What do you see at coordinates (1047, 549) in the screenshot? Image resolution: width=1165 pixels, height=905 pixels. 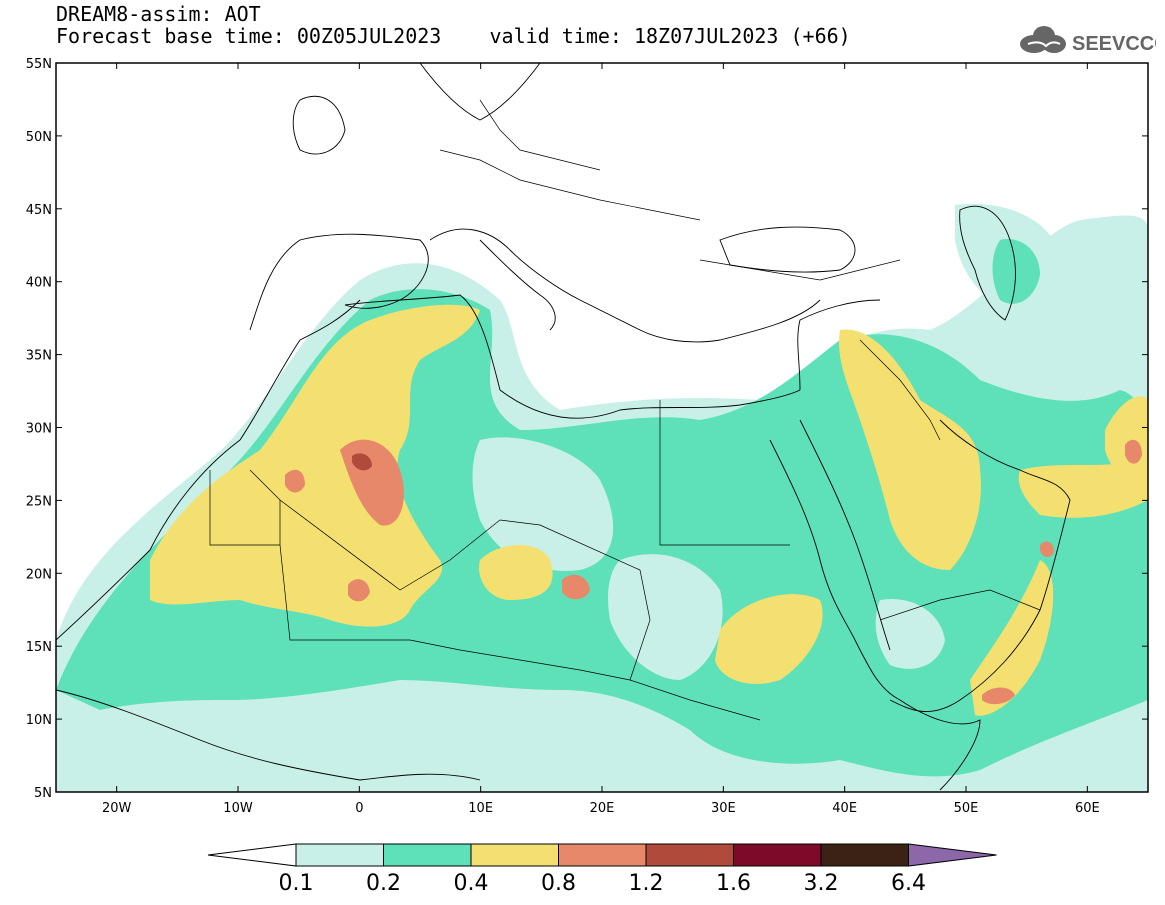 I see `aot-level-0.8-oman` at bounding box center [1047, 549].